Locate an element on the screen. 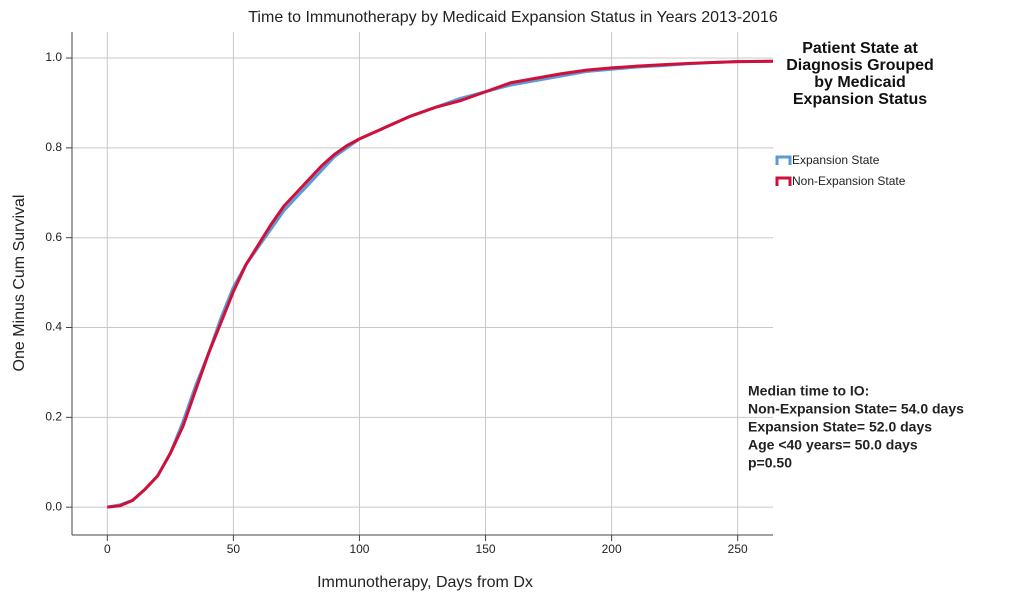 This screenshot has width=1031, height=600. annotation: p=0.50 is located at coordinates (770, 463).